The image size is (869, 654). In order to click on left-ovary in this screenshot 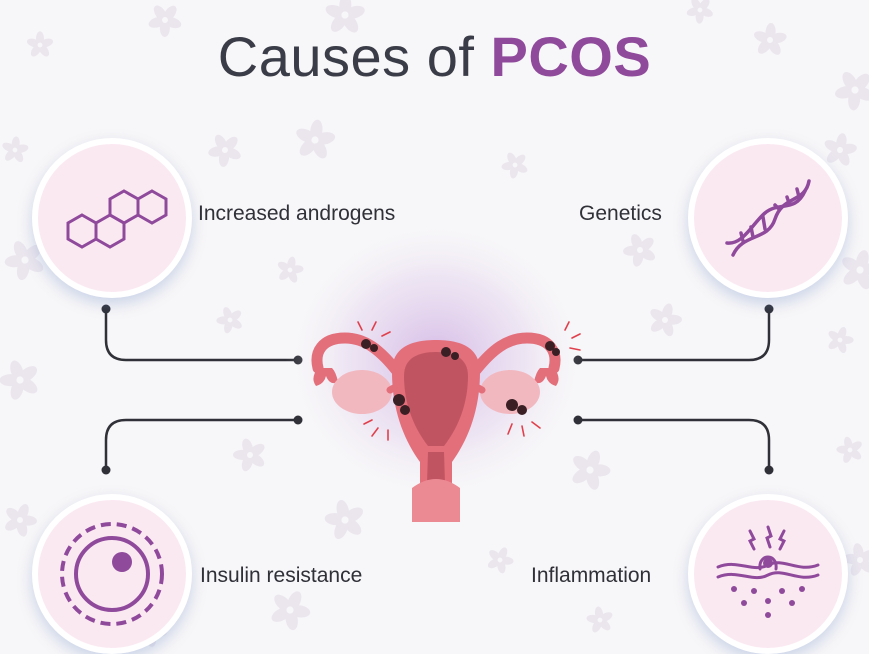, I will do `click(362, 392)`.